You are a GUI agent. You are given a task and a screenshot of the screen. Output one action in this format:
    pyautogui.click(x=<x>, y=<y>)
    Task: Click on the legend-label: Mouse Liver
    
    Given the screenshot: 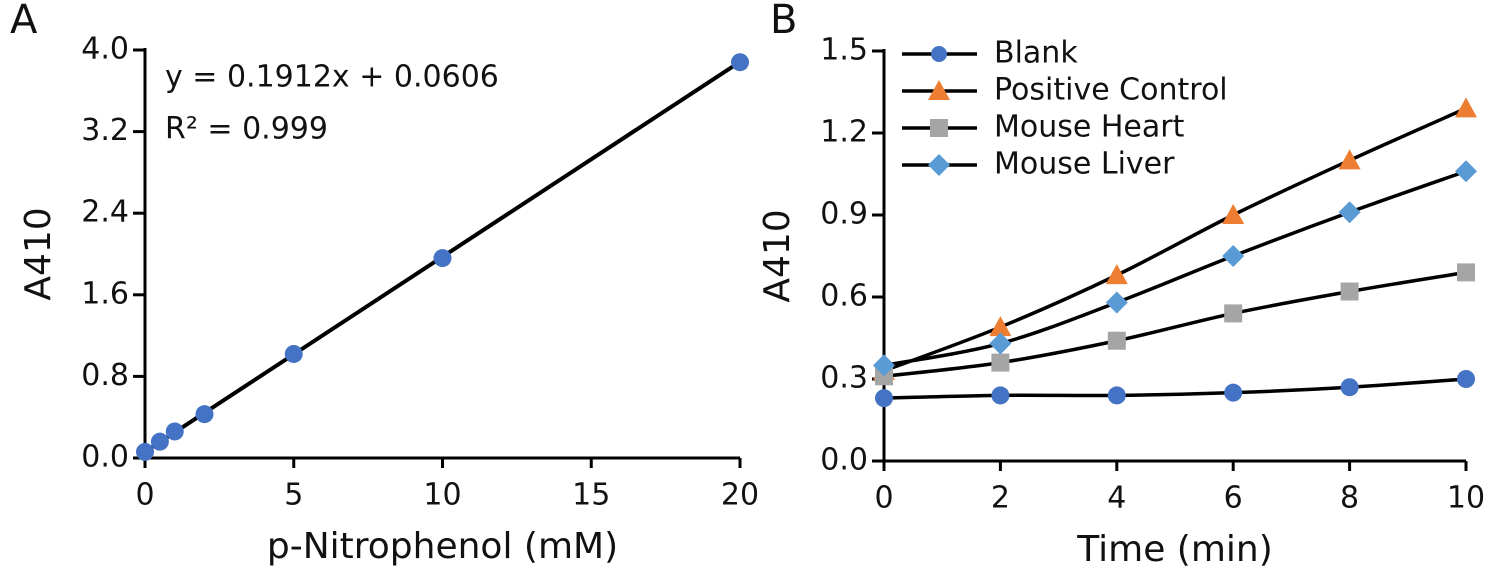 What is the action you would take?
    pyautogui.click(x=1084, y=164)
    